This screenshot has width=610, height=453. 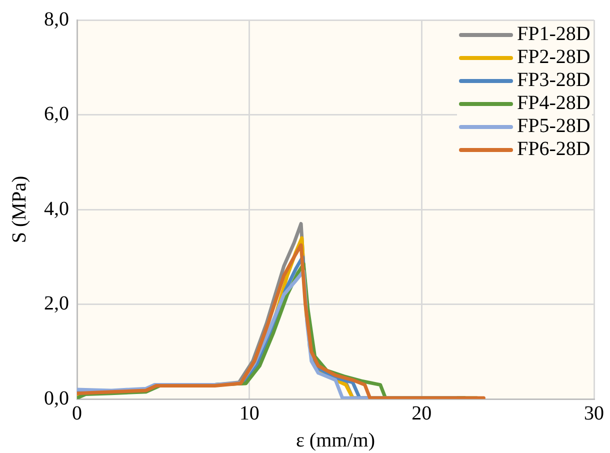 What do you see at coordinates (553, 34) in the screenshot?
I see `legend-label: FP1-28D` at bounding box center [553, 34].